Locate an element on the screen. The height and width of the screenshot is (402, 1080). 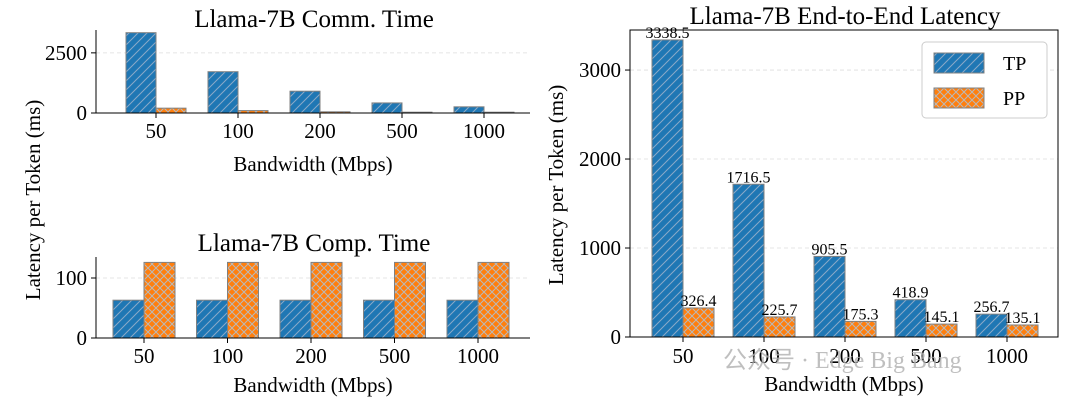
watermark-text: 公众号 · Edge Big Bang is located at coordinates (842, 360).